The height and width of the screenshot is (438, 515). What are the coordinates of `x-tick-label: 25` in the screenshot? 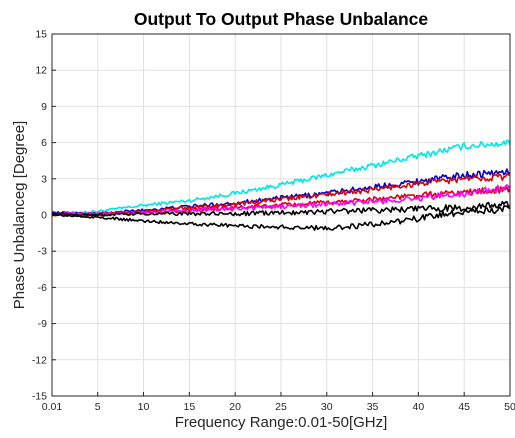 It's located at (281, 407).